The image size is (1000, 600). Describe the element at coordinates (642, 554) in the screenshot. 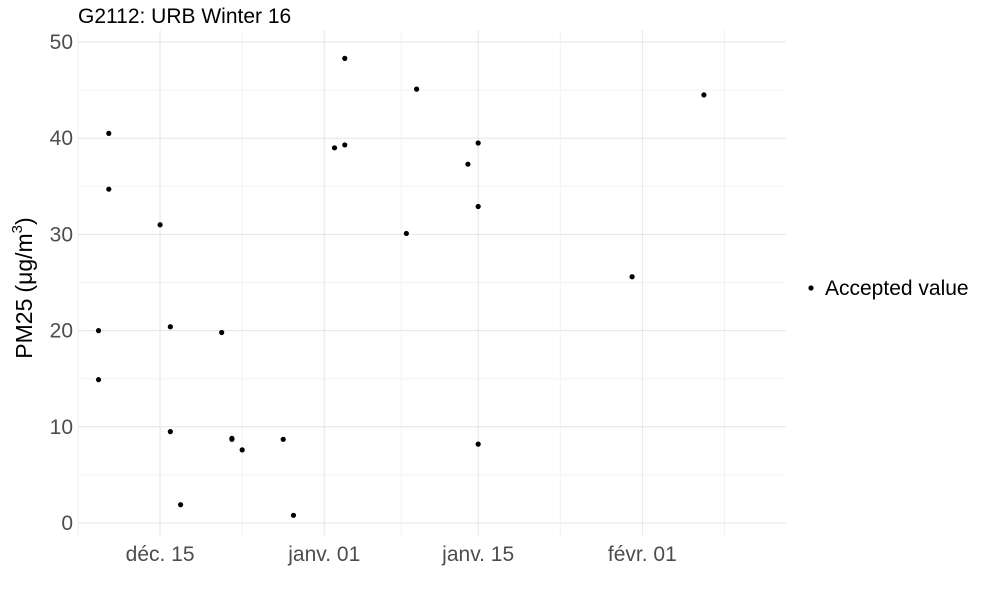

I see `x-tick-label: févr. 01` at that location.